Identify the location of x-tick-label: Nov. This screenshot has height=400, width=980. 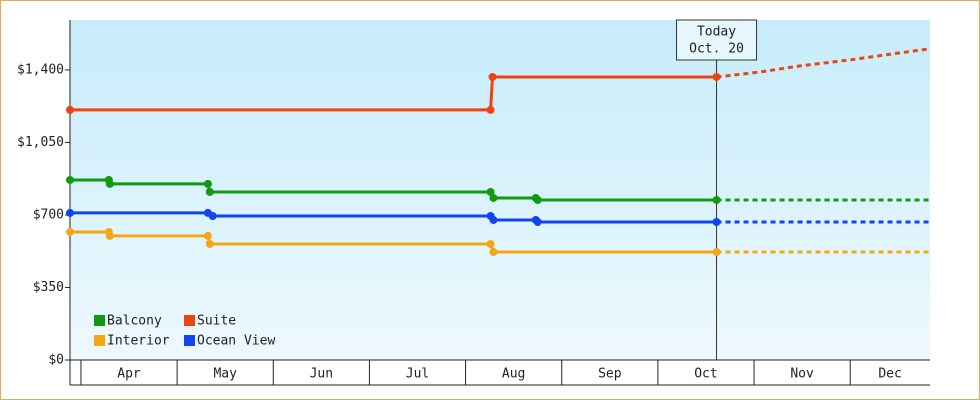
(802, 374).